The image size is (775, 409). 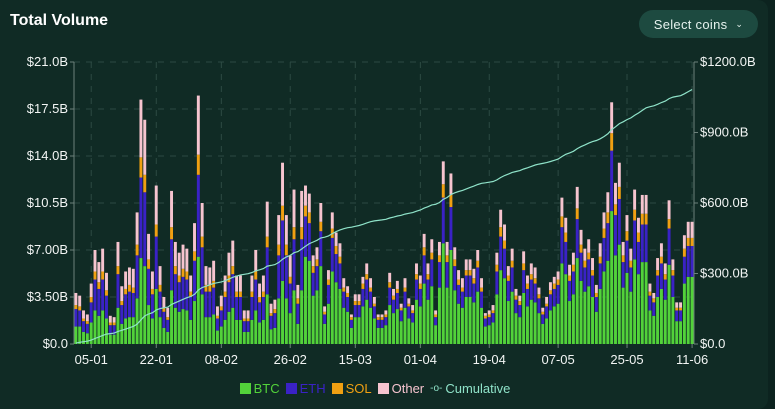 What do you see at coordinates (400, 388) in the screenshot?
I see `legend-item-other: Other` at bounding box center [400, 388].